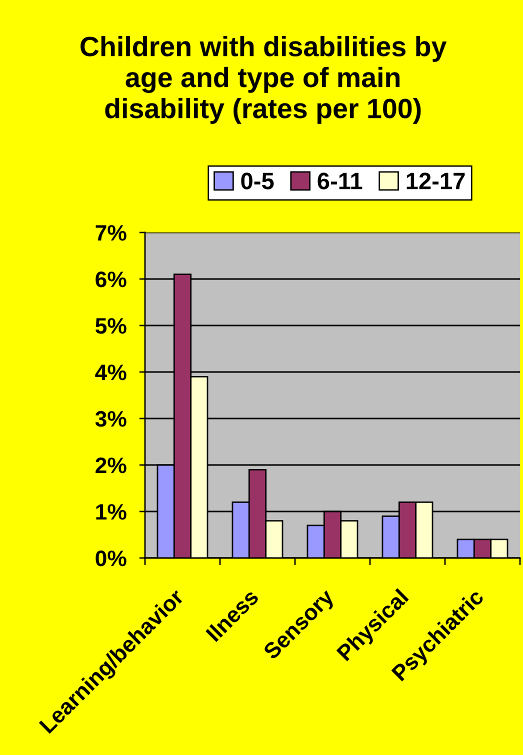  I want to click on y-tick-label: 4%, so click(110, 372).